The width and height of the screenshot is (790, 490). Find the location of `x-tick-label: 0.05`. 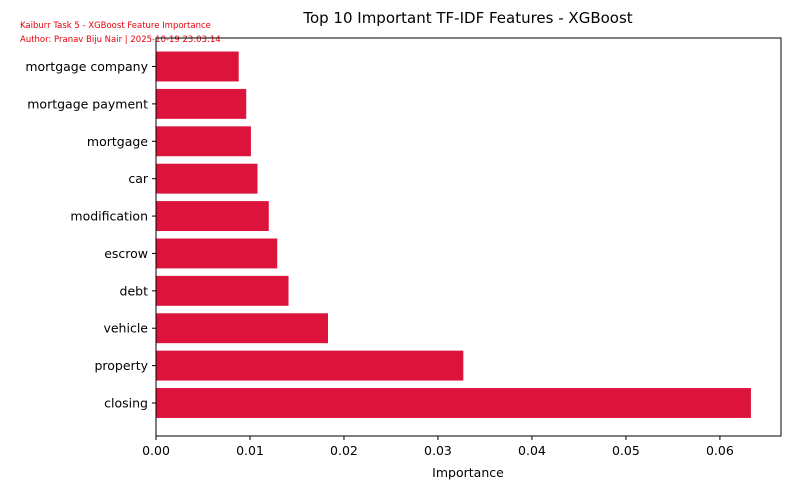

x-tick-label: 0.05 is located at coordinates (626, 450).